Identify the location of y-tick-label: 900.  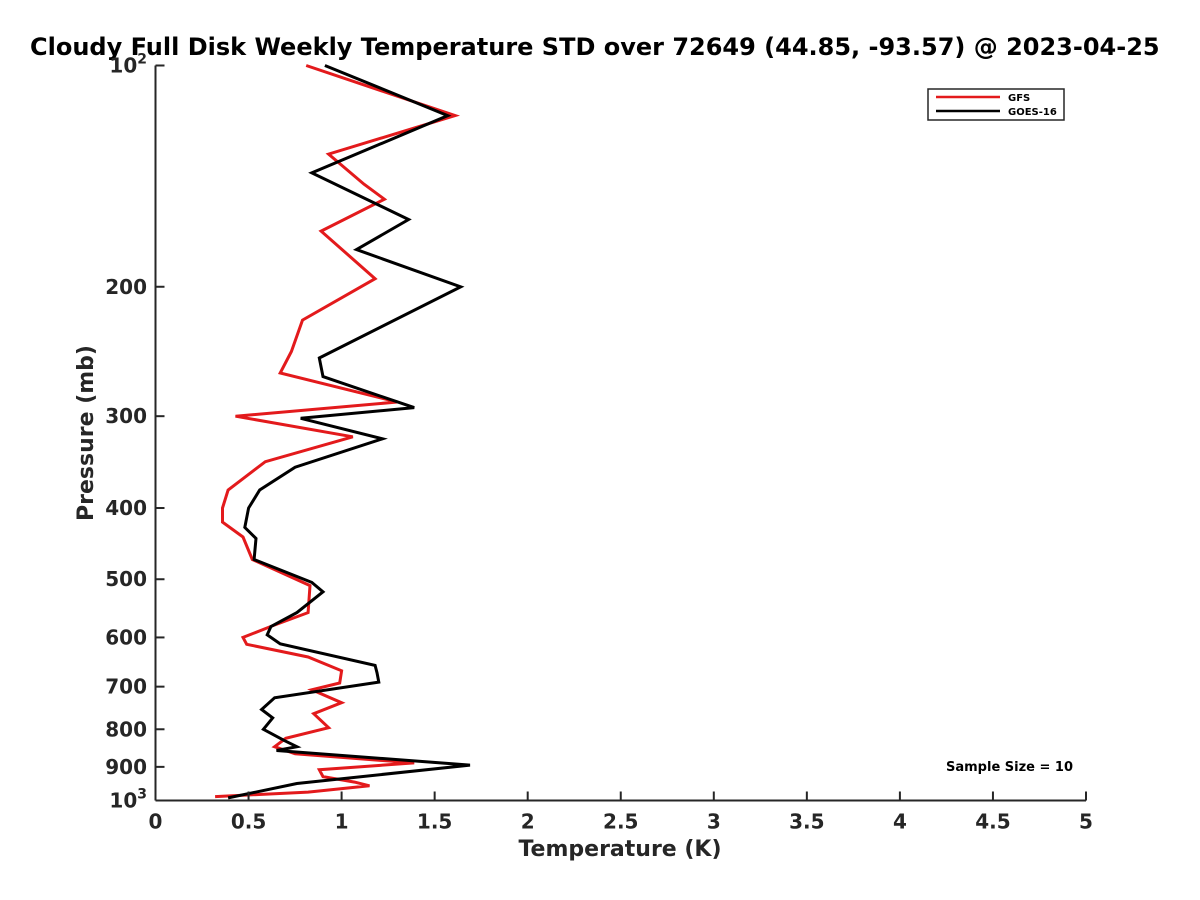
(126, 767).